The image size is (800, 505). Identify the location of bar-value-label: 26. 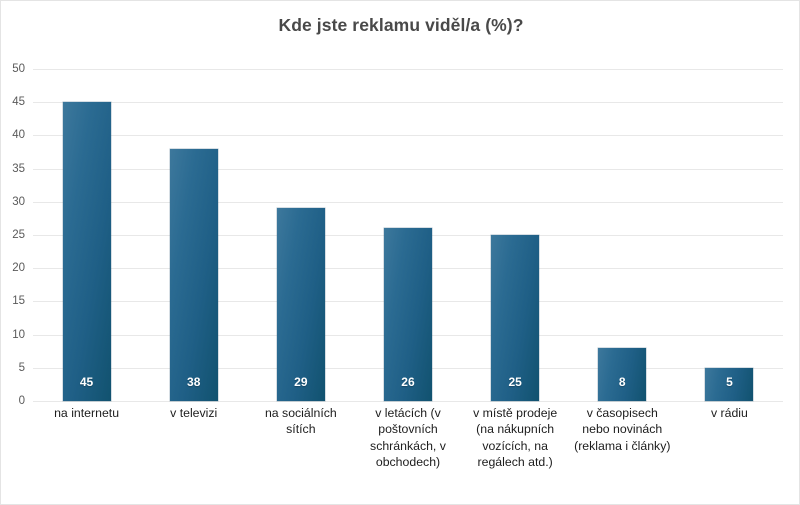
(408, 382).